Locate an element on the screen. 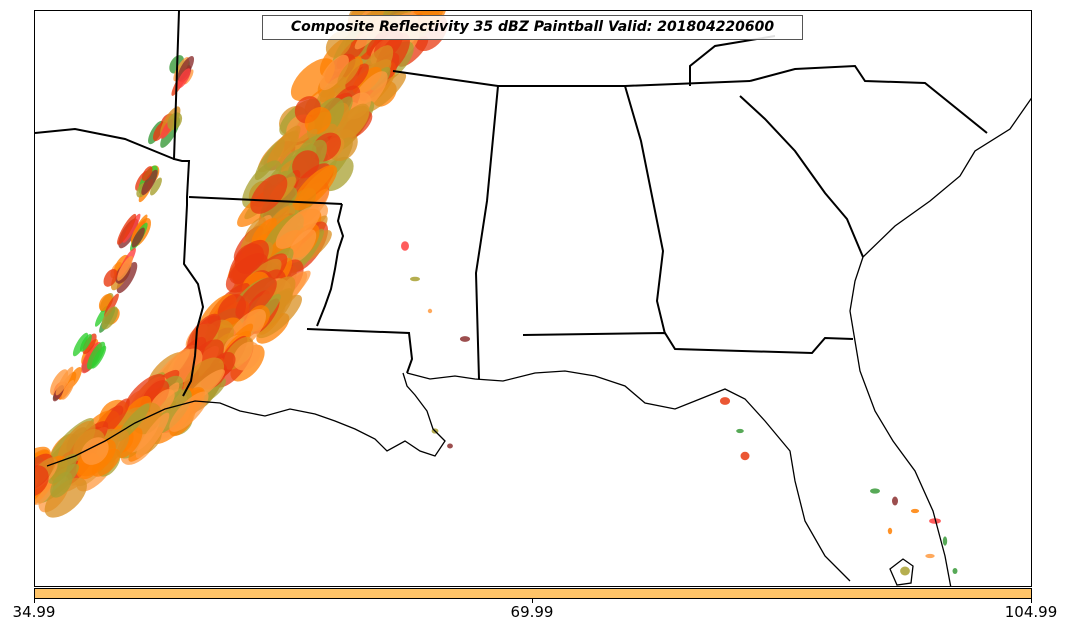 The image size is (1070, 633). fl-al-border is located at coordinates (688, 343).